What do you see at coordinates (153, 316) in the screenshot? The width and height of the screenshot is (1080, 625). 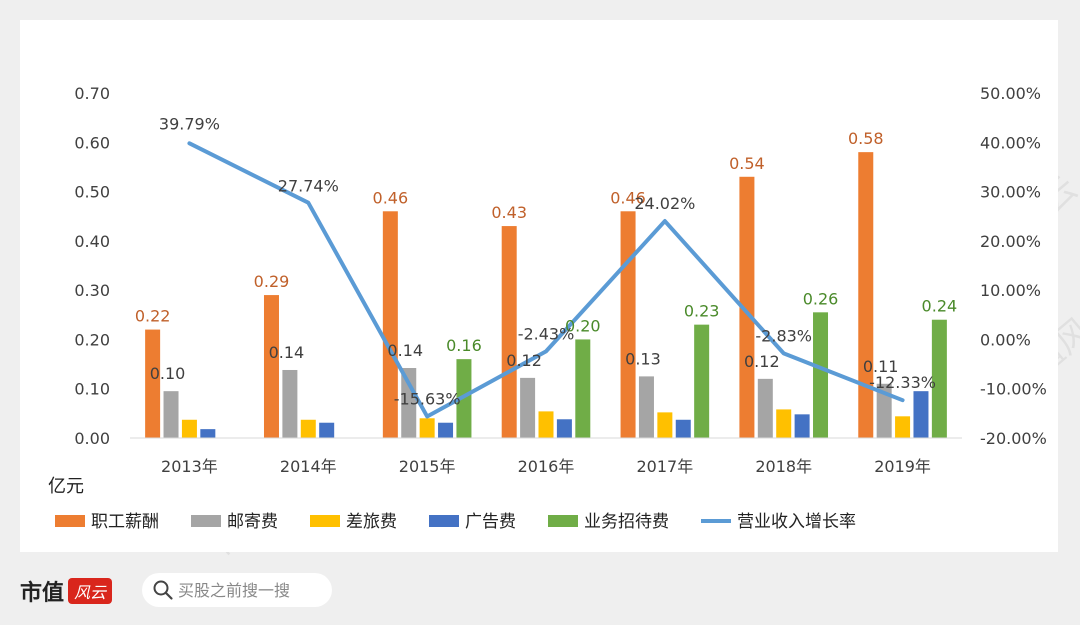 I see `bar-data-label: 0.22` at bounding box center [153, 316].